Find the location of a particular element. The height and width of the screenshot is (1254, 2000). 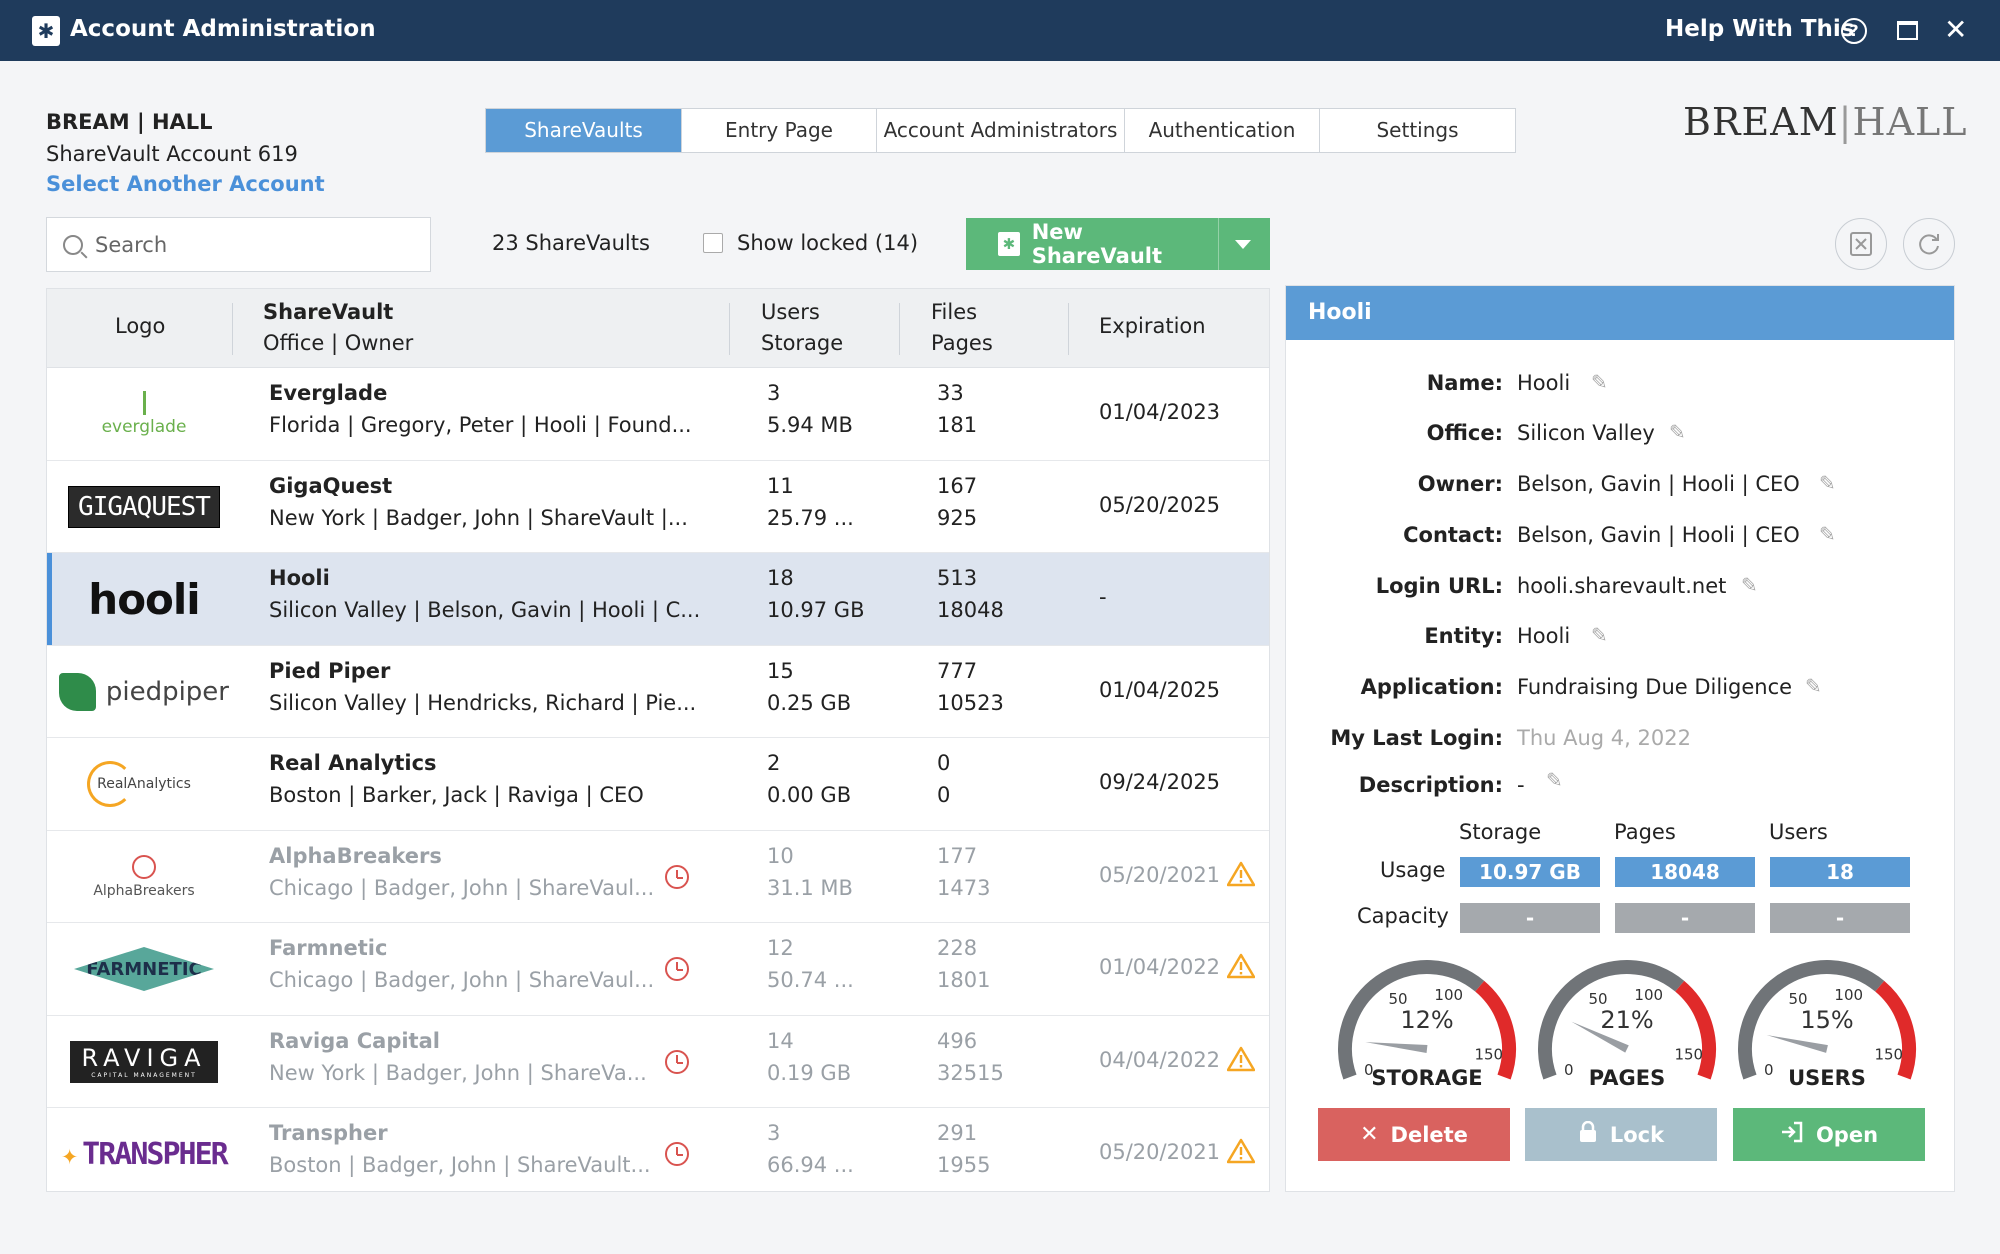

lock-icon is located at coordinates (1588, 1134).